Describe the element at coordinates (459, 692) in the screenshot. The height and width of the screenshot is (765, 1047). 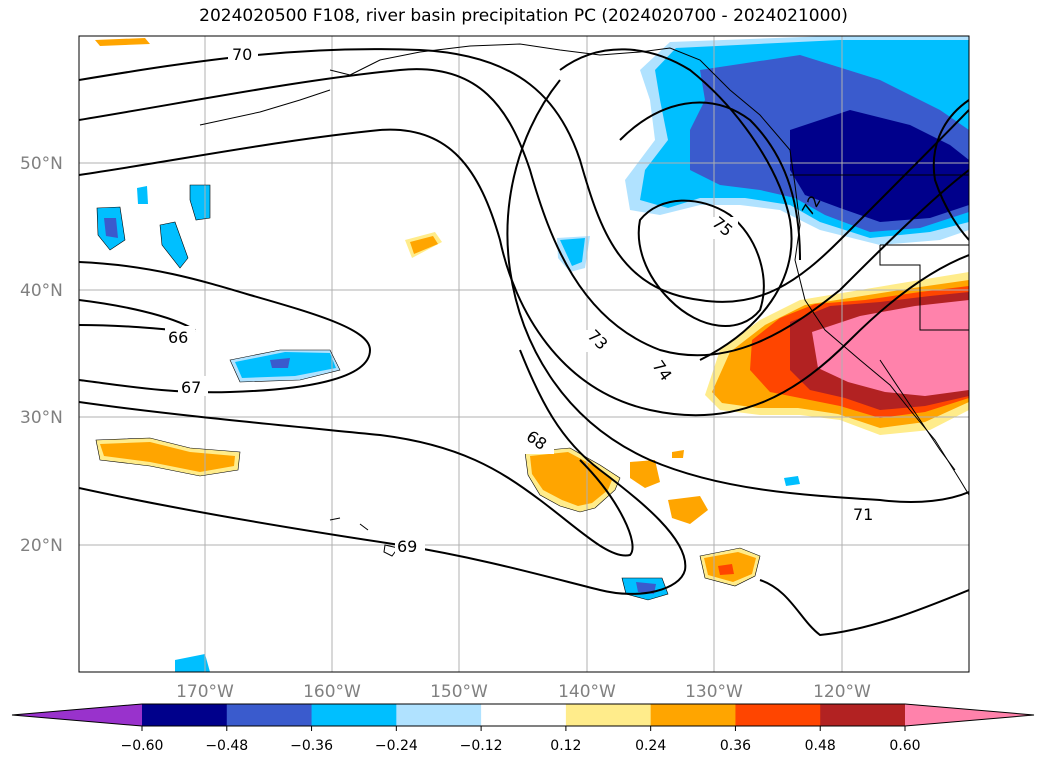
I see `lon-label-150w: 150°W` at that location.